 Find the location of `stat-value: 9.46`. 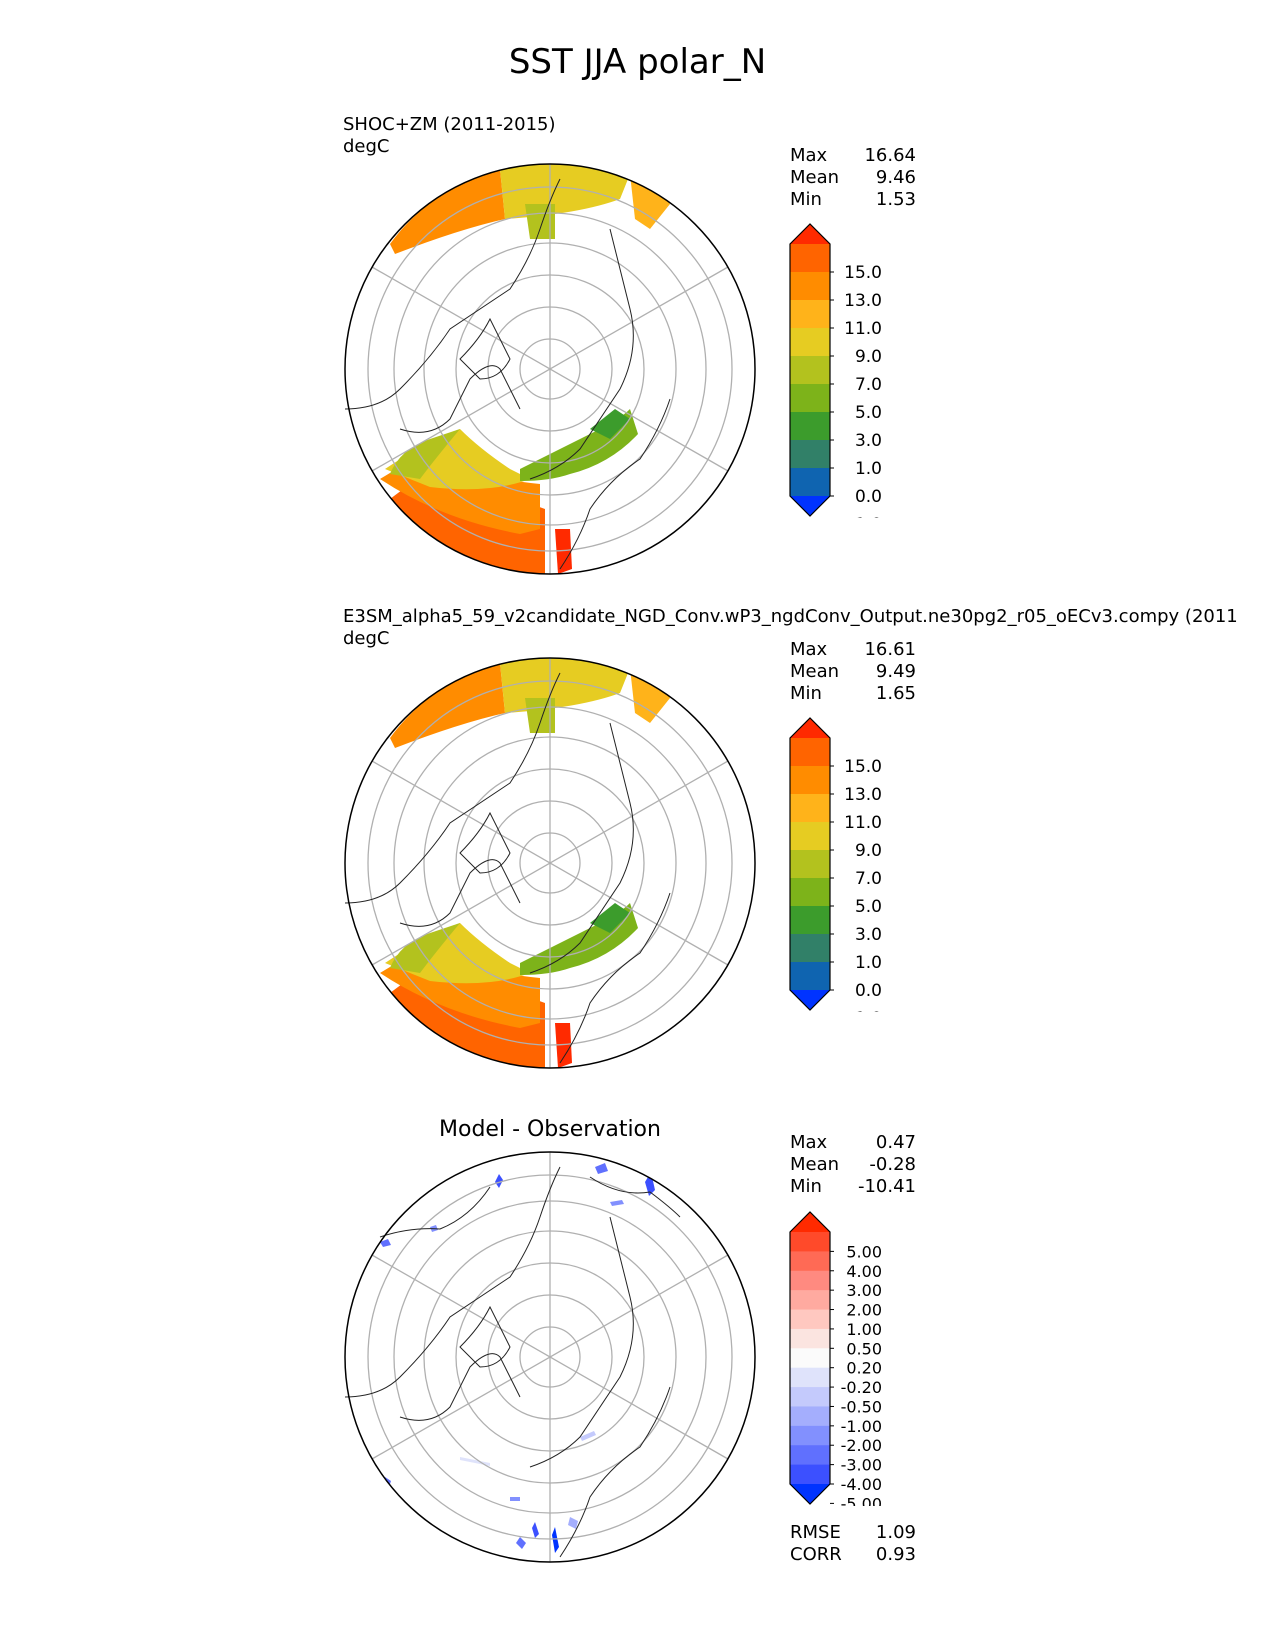

stat-value: 9.46 is located at coordinates (895, 177).